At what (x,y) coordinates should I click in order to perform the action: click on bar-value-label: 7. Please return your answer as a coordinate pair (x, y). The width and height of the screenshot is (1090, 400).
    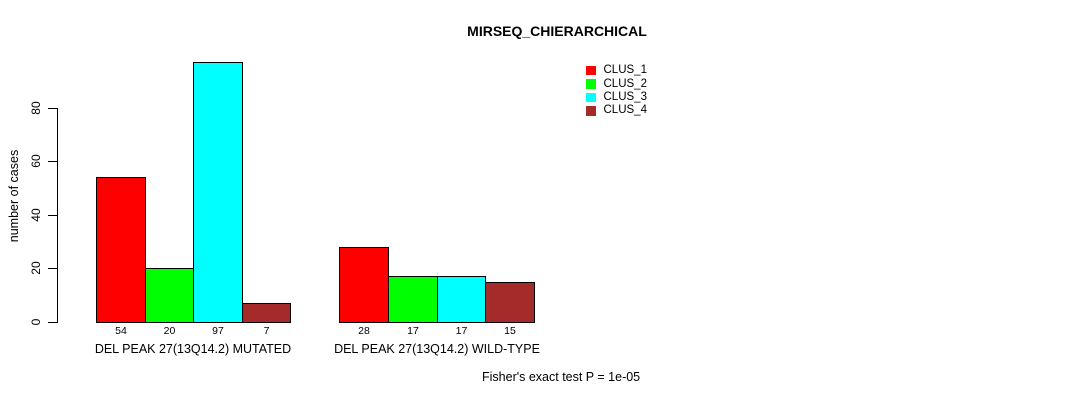
    Looking at the image, I should click on (266, 331).